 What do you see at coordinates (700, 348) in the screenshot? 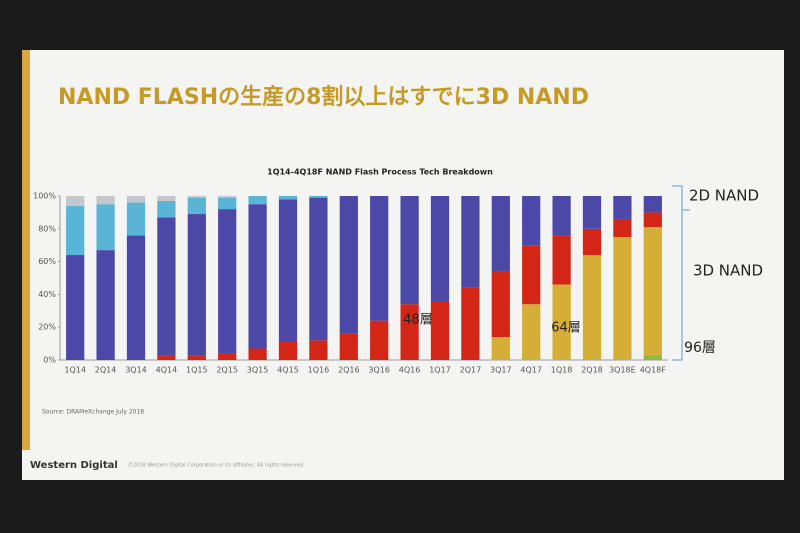
I see `series-label: 96層` at bounding box center [700, 348].